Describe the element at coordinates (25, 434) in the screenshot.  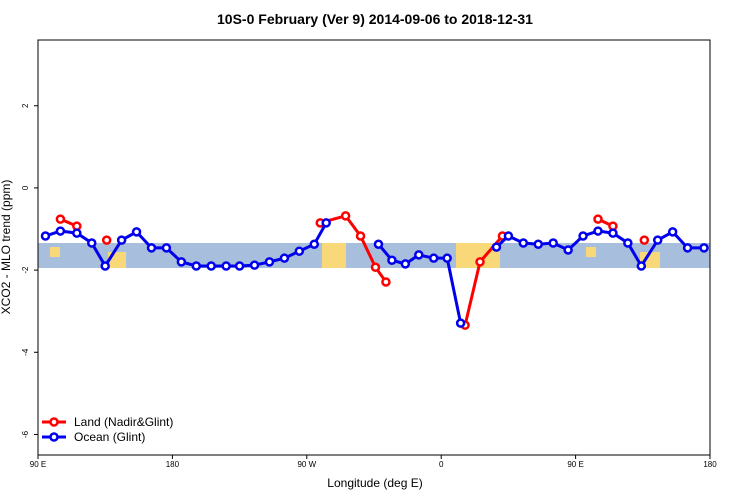
I see `y-tick-label: -6` at that location.